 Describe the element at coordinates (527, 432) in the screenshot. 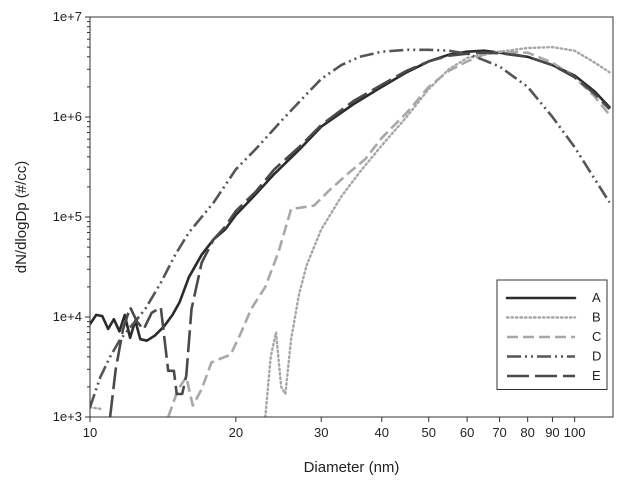

I see `x-tick-label: 80` at that location.